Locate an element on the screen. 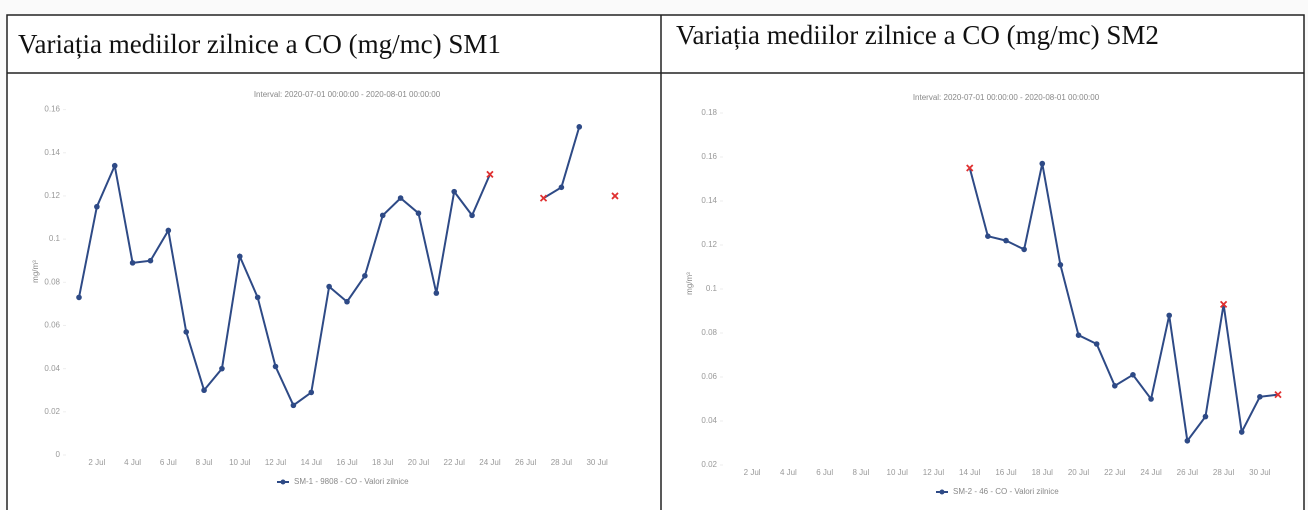 This screenshot has height=510, width=1308. x-tick-label: 4 Jul is located at coordinates (132, 462).